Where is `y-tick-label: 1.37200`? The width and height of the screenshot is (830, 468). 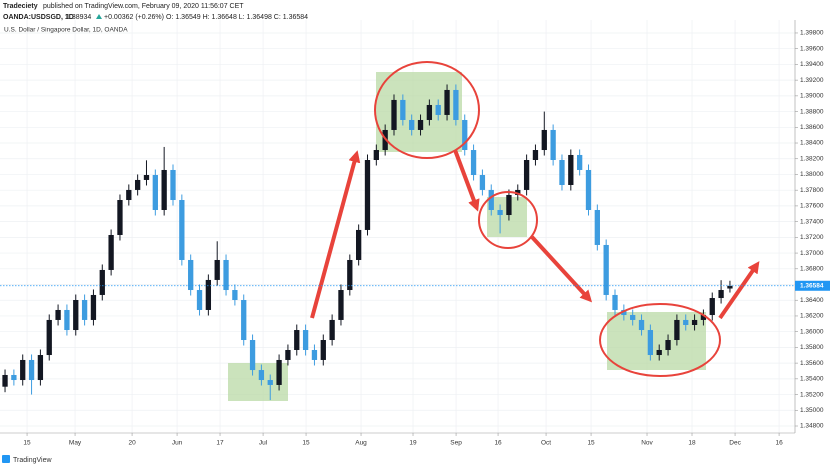
y-tick-label: 1.37200 is located at coordinates (812, 237).